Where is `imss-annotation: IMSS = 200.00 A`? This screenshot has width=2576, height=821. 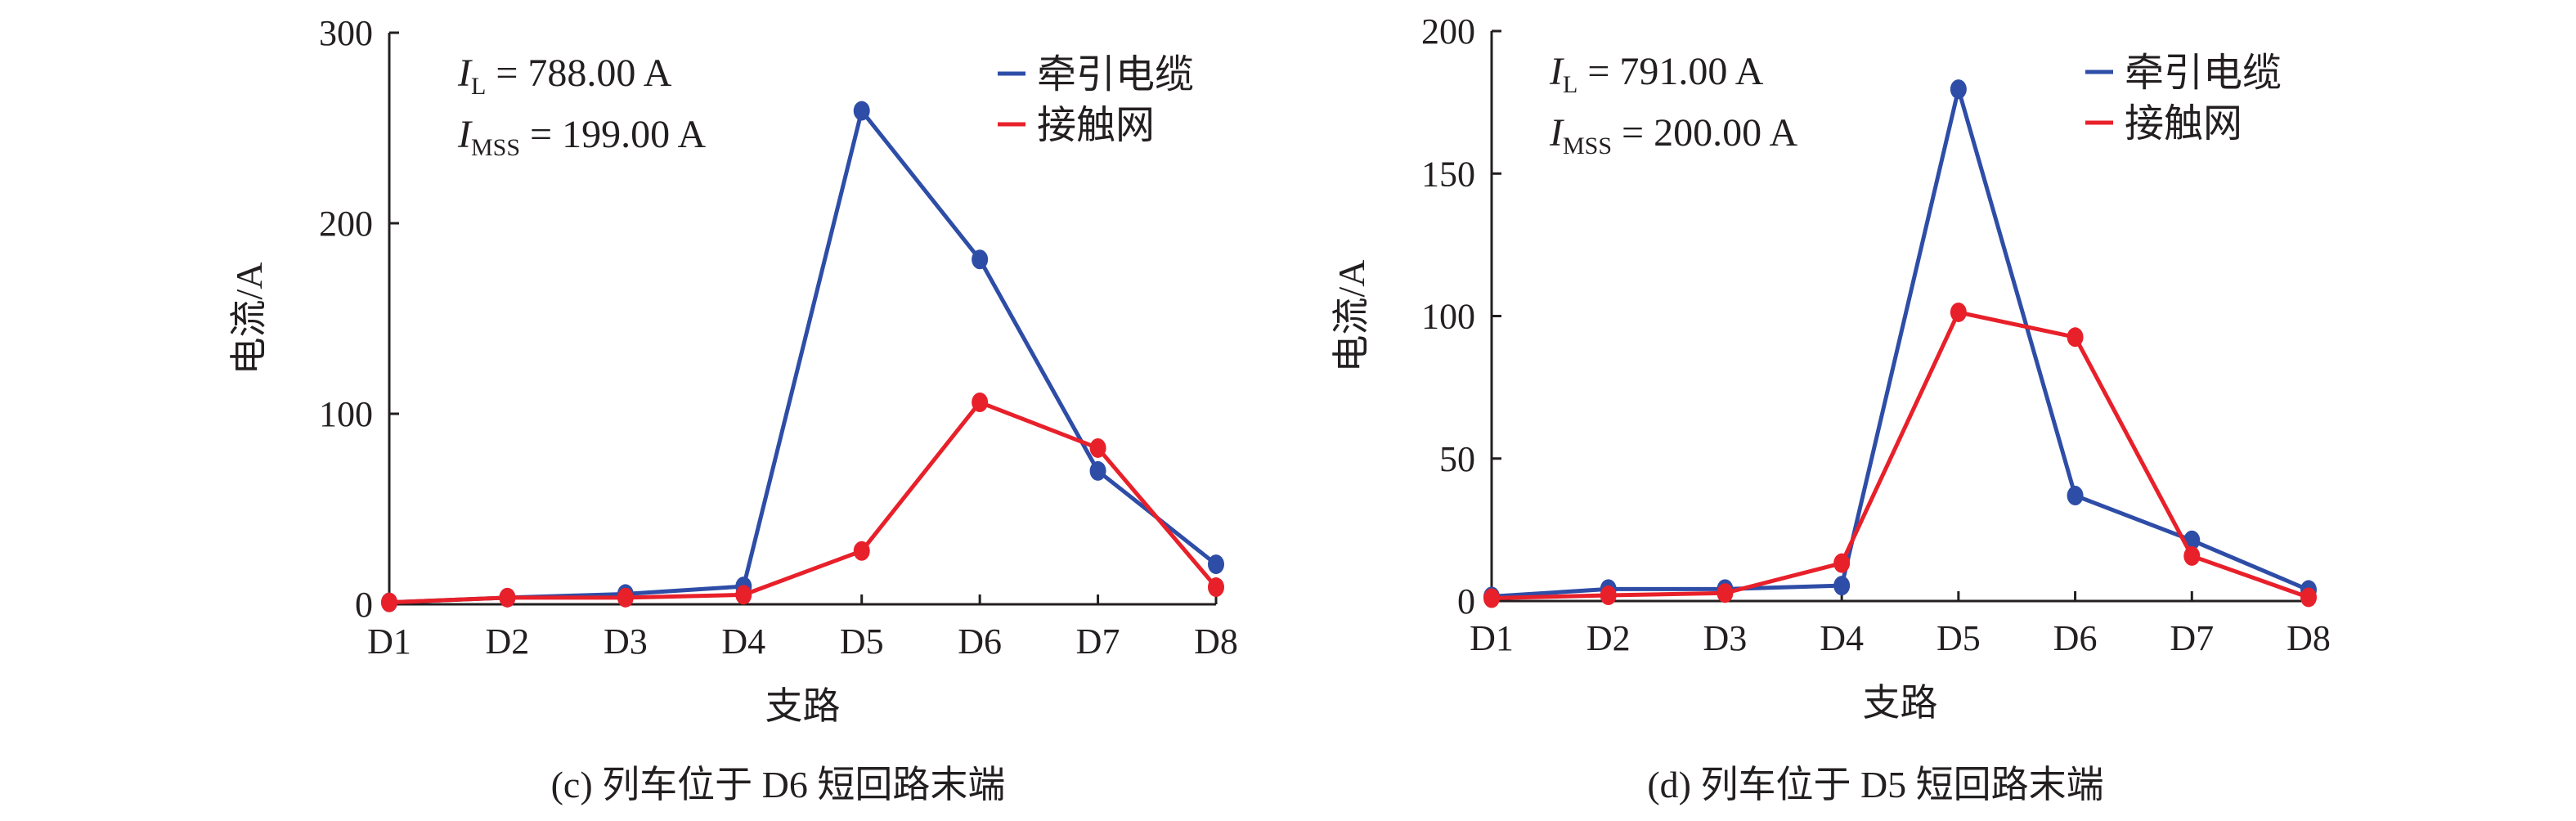 imss-annotation: IMSS = 200.00 A is located at coordinates (1673, 135).